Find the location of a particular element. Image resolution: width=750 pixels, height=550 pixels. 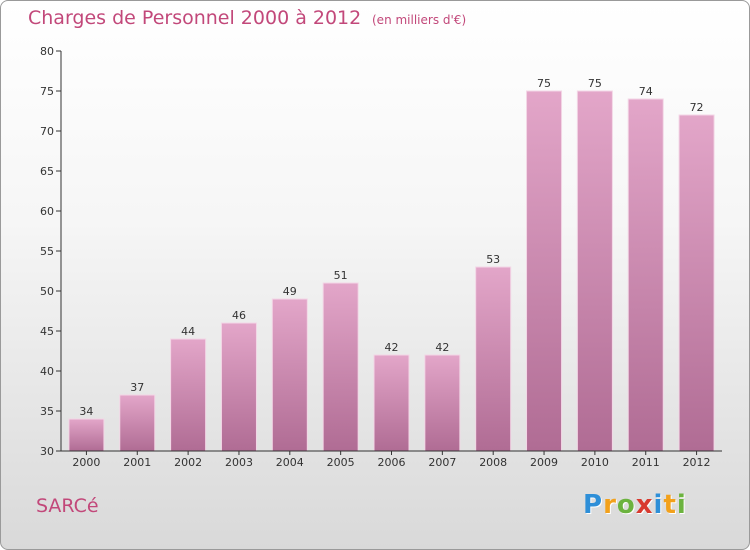

data-label-2011: 74 is located at coordinates (646, 91).